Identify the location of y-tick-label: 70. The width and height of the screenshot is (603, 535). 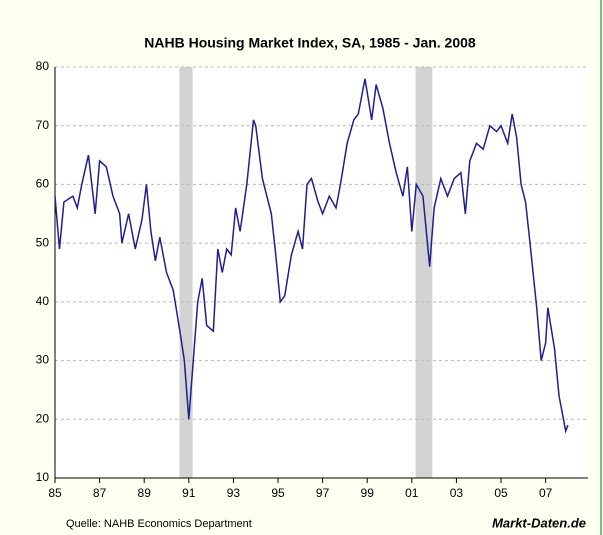
(43, 125).